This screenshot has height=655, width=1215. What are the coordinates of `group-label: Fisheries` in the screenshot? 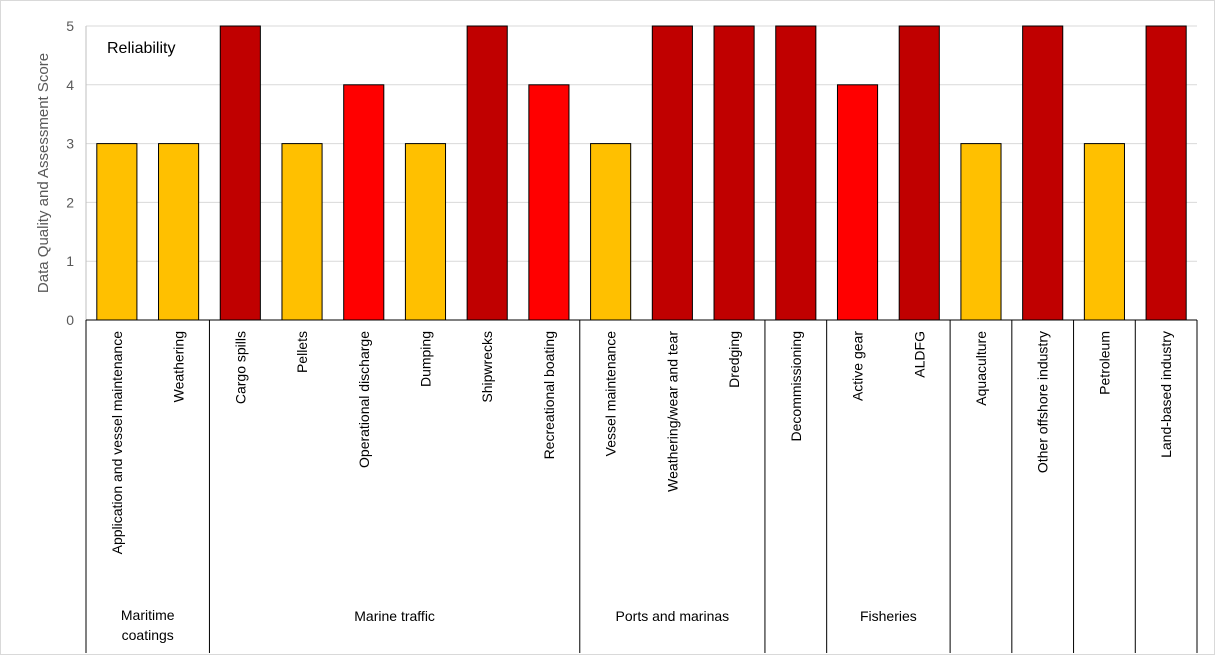 It's located at (888, 616).